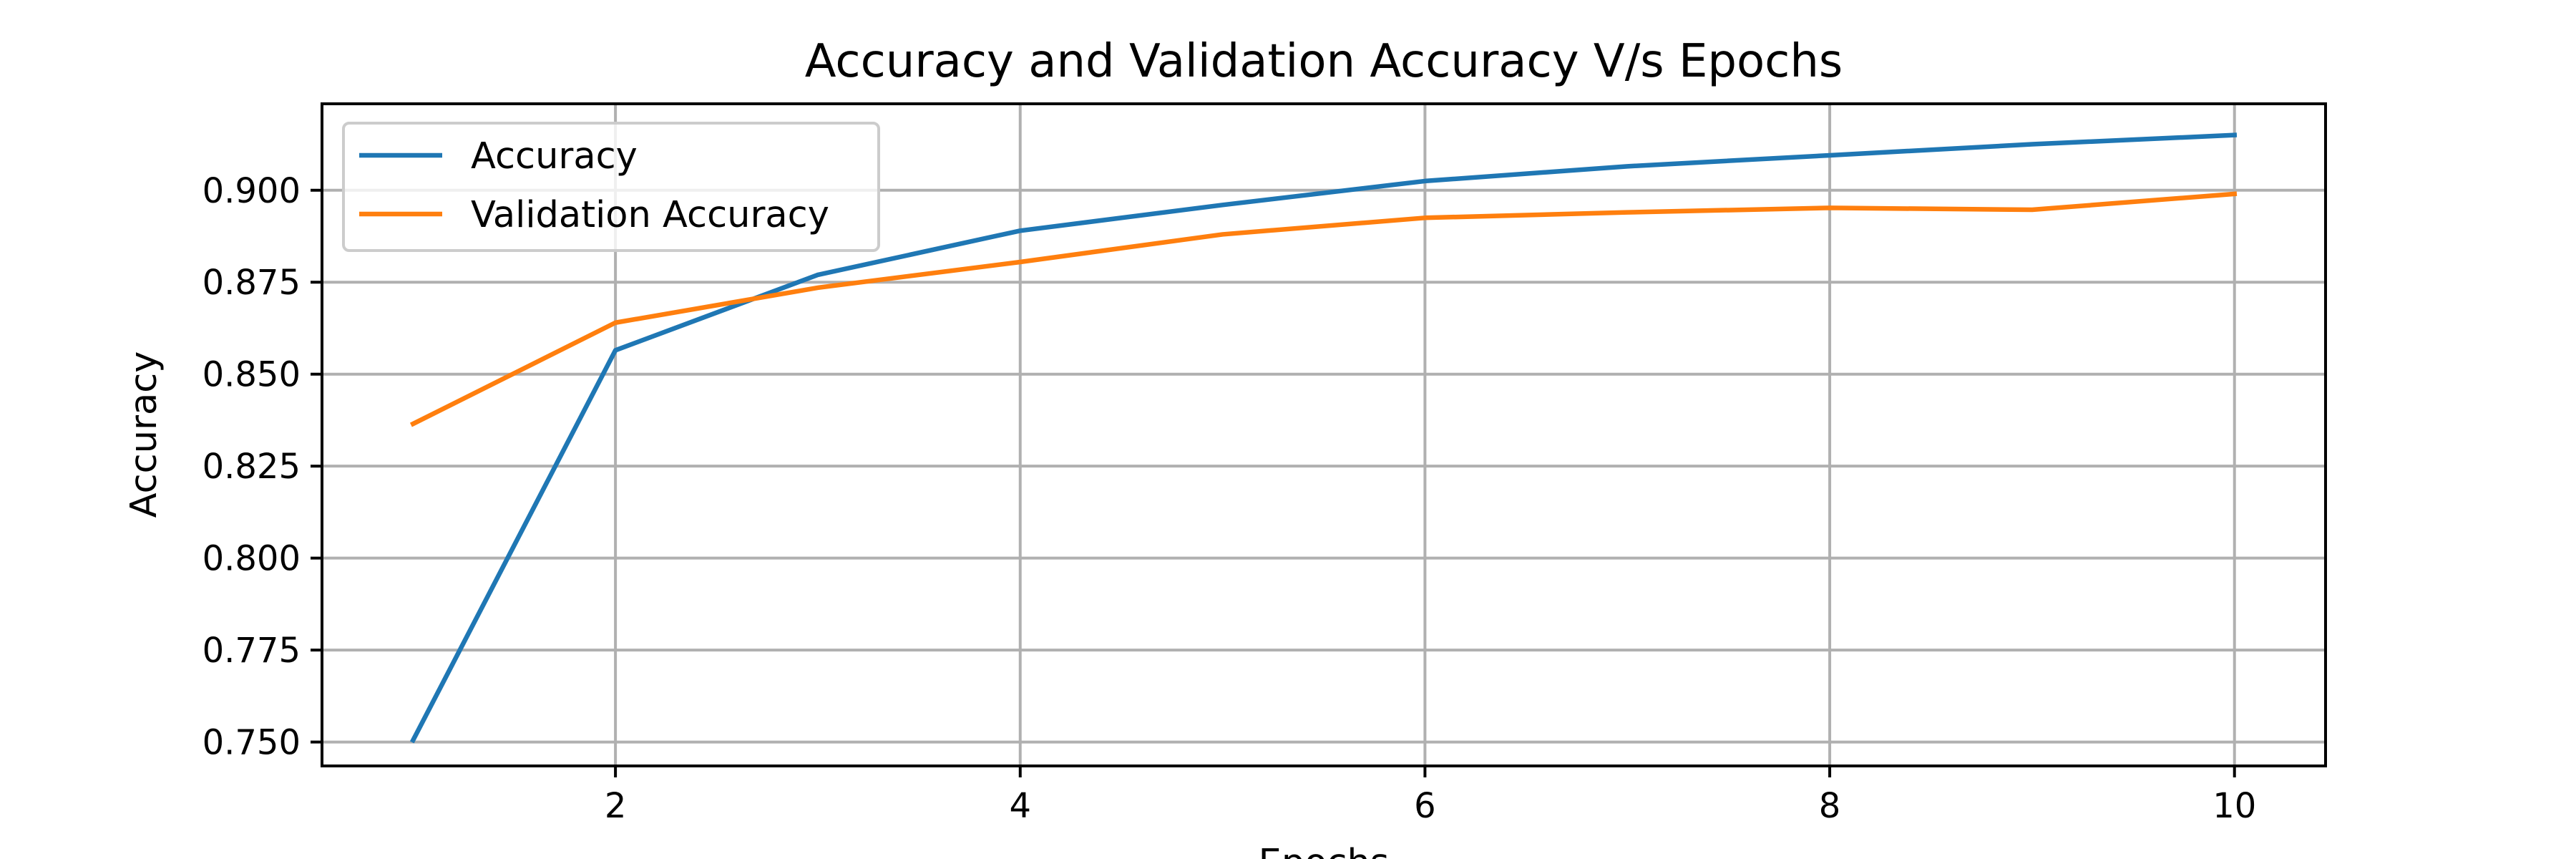  I want to click on legend-box, so click(611, 187).